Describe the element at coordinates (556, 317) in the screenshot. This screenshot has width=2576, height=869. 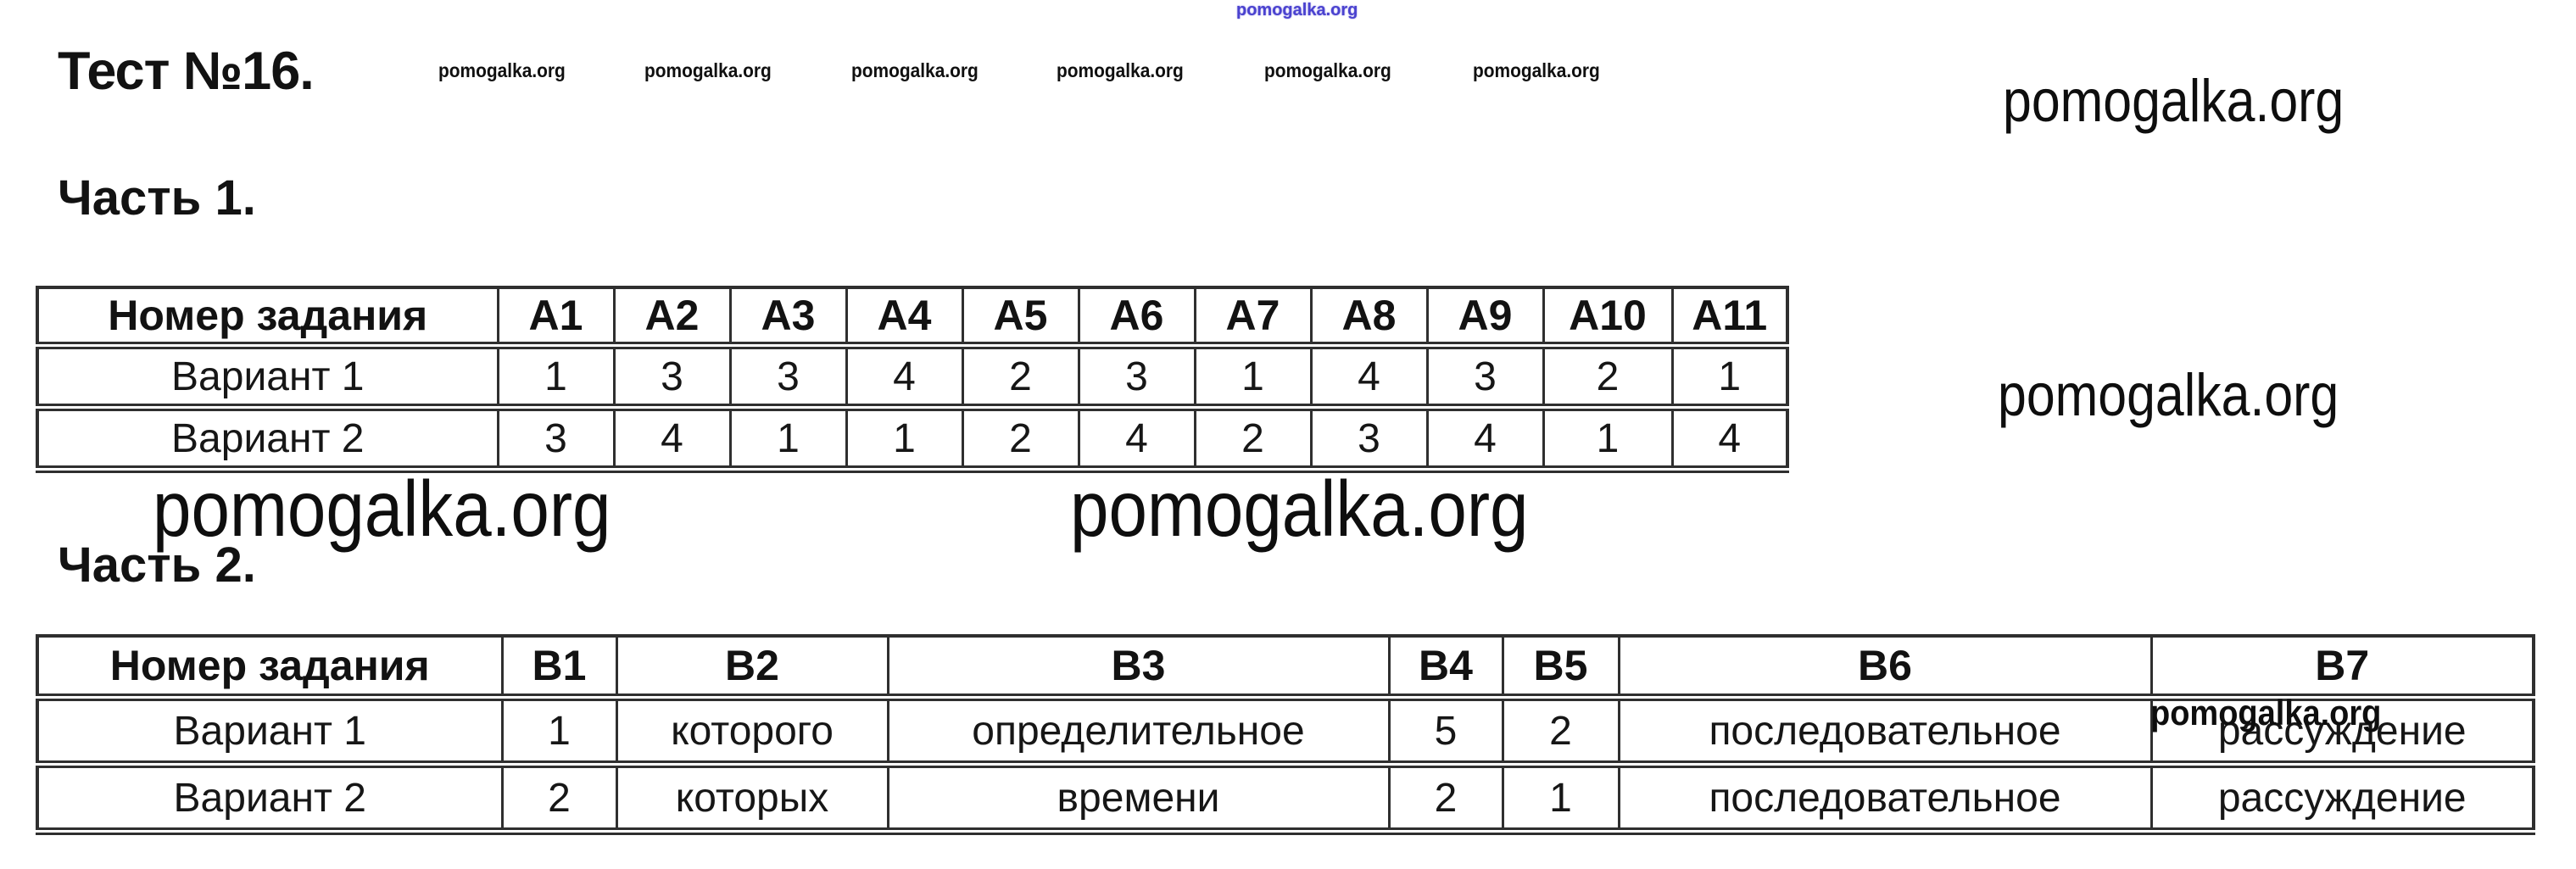
I see `table-header-cell: А1` at that location.